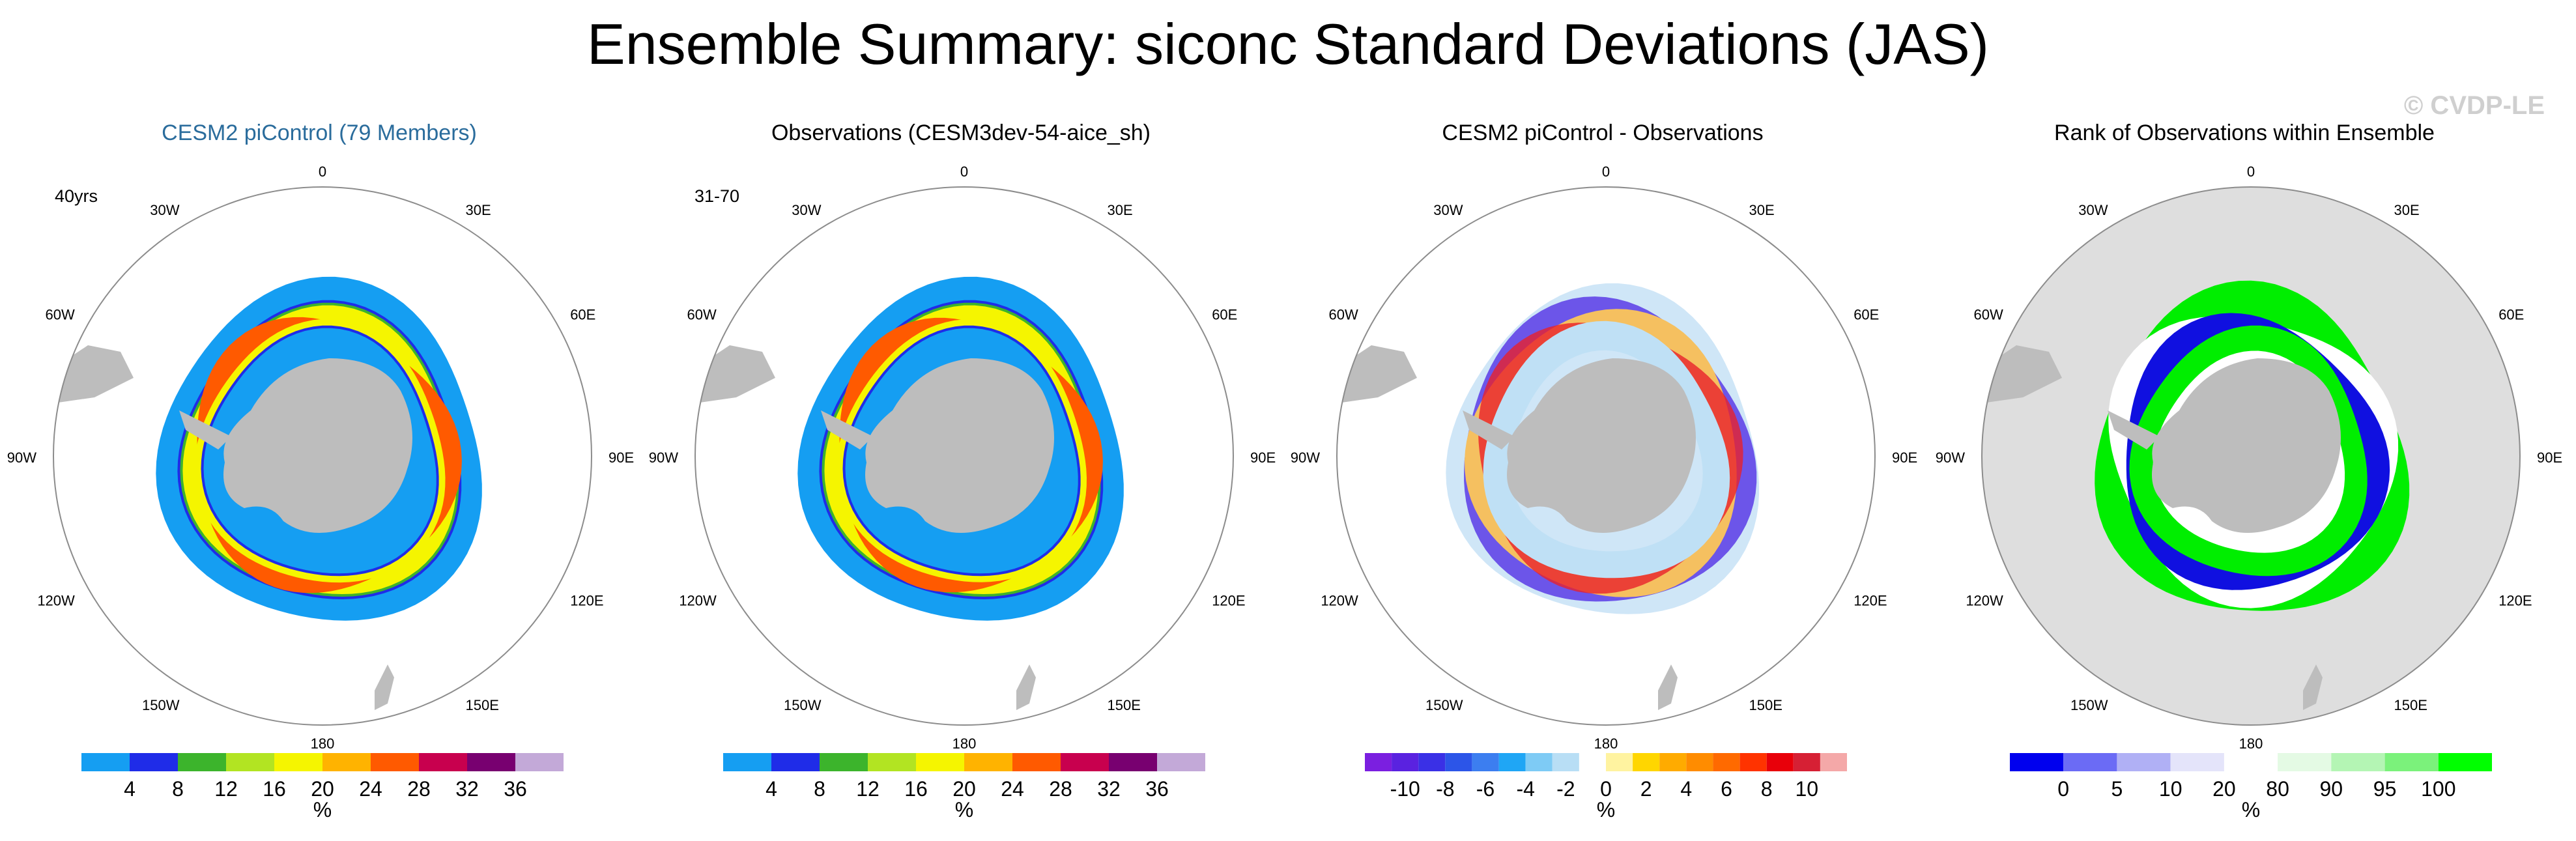 This screenshot has width=2576, height=841. What do you see at coordinates (2244, 133) in the screenshot?
I see `panel-title-rank: Rank of Observations within Ensemble` at bounding box center [2244, 133].